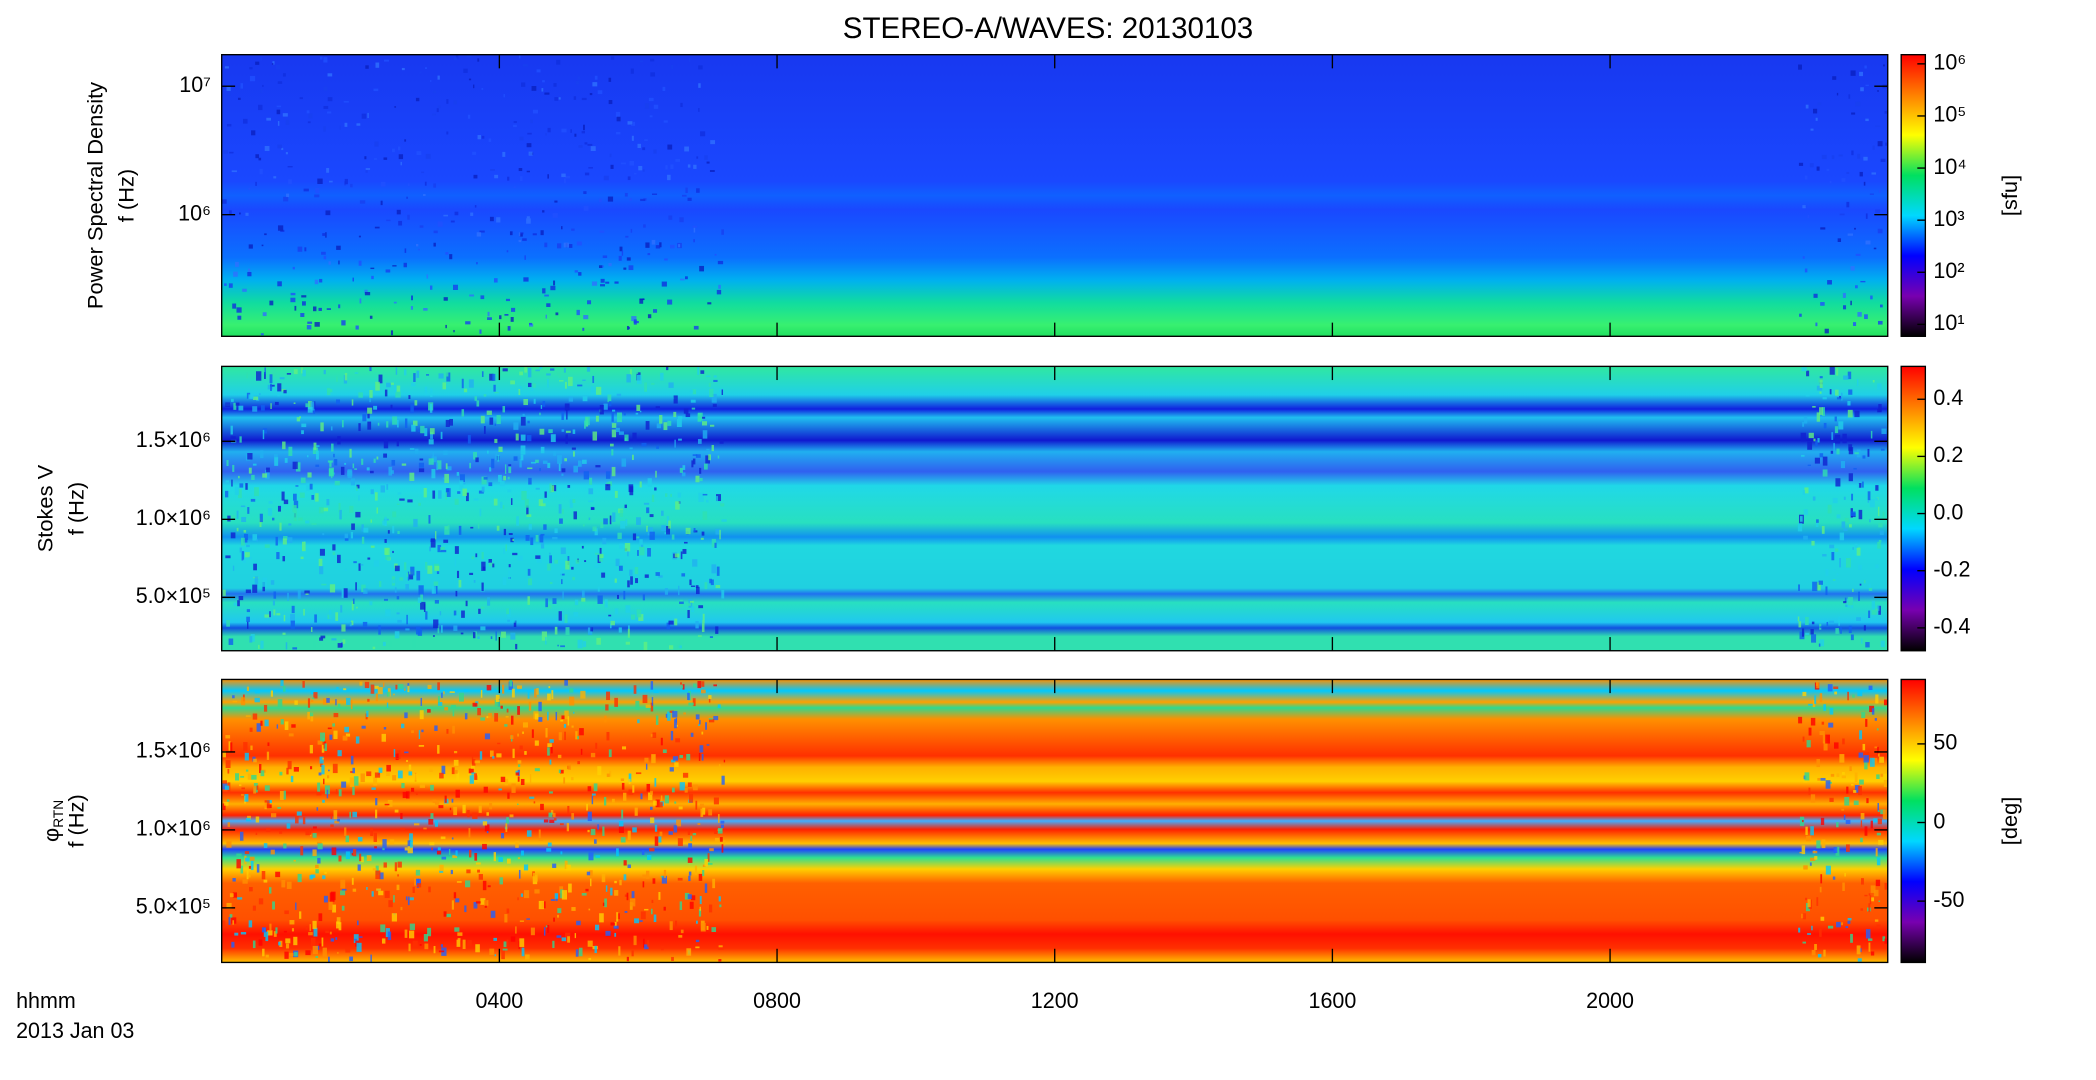 This screenshot has width=2096, height=1080. Describe the element at coordinates (50, 835) in the screenshot. I see `y-axis-symbol: φ` at that location.